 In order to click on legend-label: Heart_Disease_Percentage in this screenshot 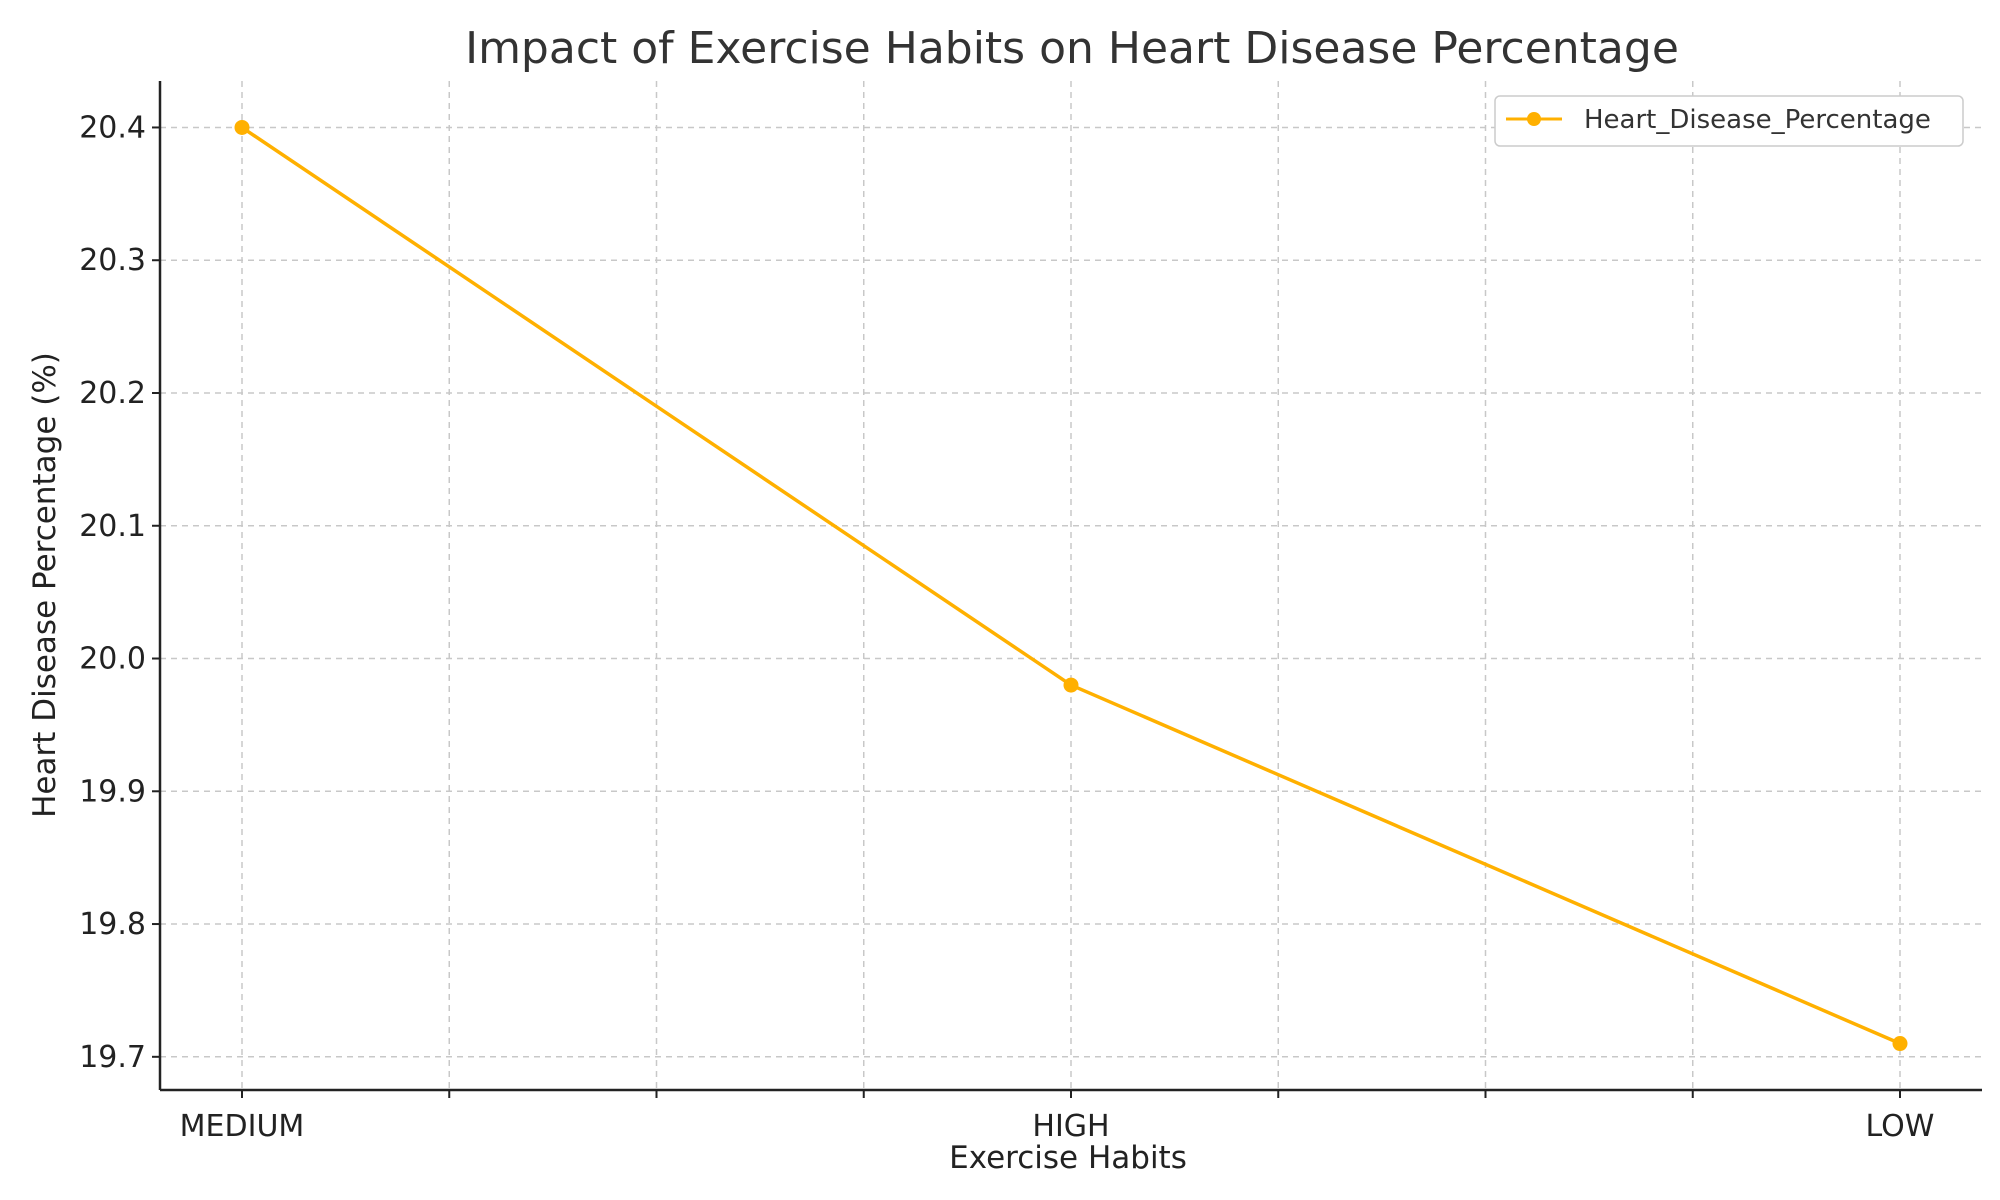, I will do `click(1757, 120)`.